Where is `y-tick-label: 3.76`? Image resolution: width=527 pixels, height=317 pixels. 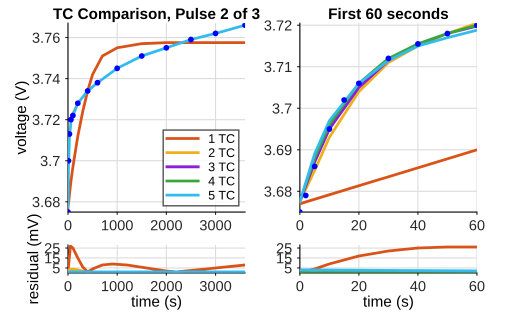 y-tick-label: 3.76 is located at coordinates (46, 37).